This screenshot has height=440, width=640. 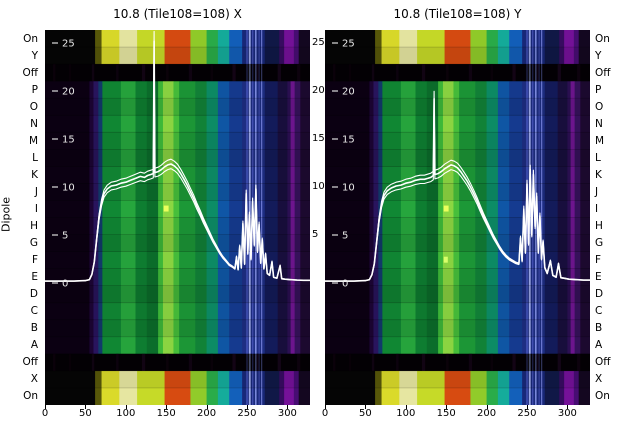 I want to click on row-label-right: X, so click(x=599, y=379).